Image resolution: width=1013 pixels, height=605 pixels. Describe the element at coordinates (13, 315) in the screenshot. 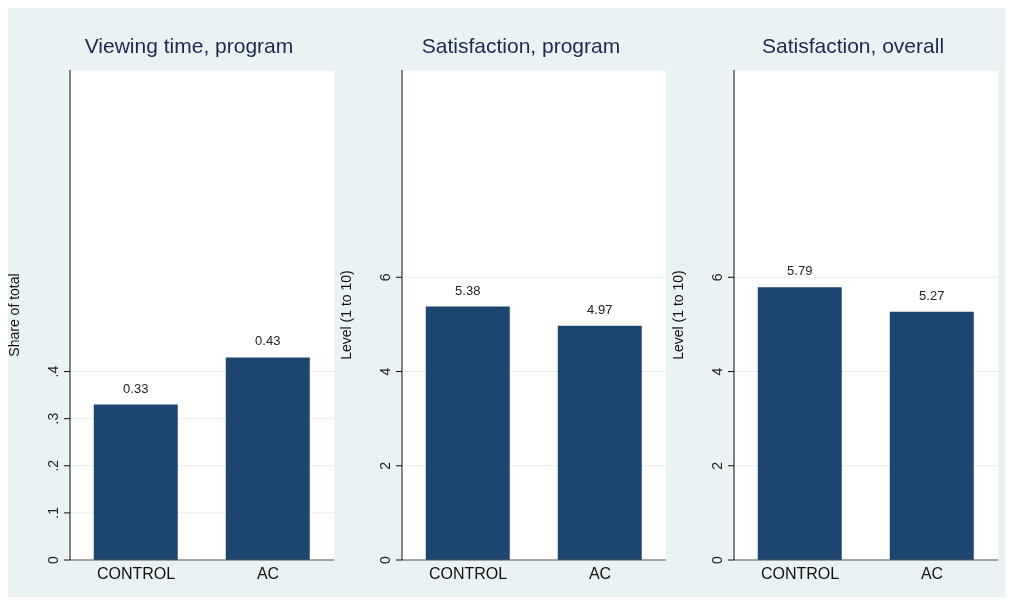

I see `y-axis-title: Share of total` at that location.